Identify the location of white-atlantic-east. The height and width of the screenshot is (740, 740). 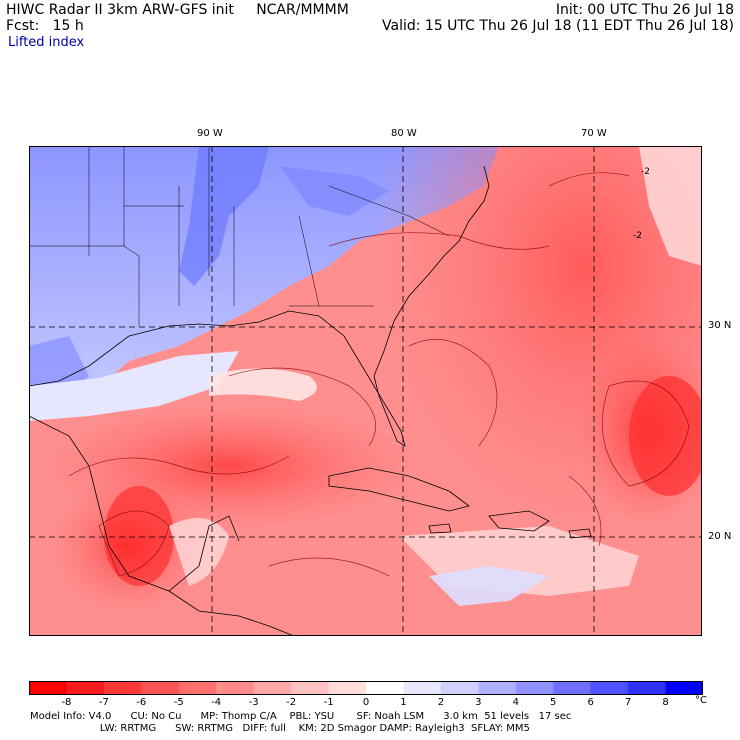
(670, 206).